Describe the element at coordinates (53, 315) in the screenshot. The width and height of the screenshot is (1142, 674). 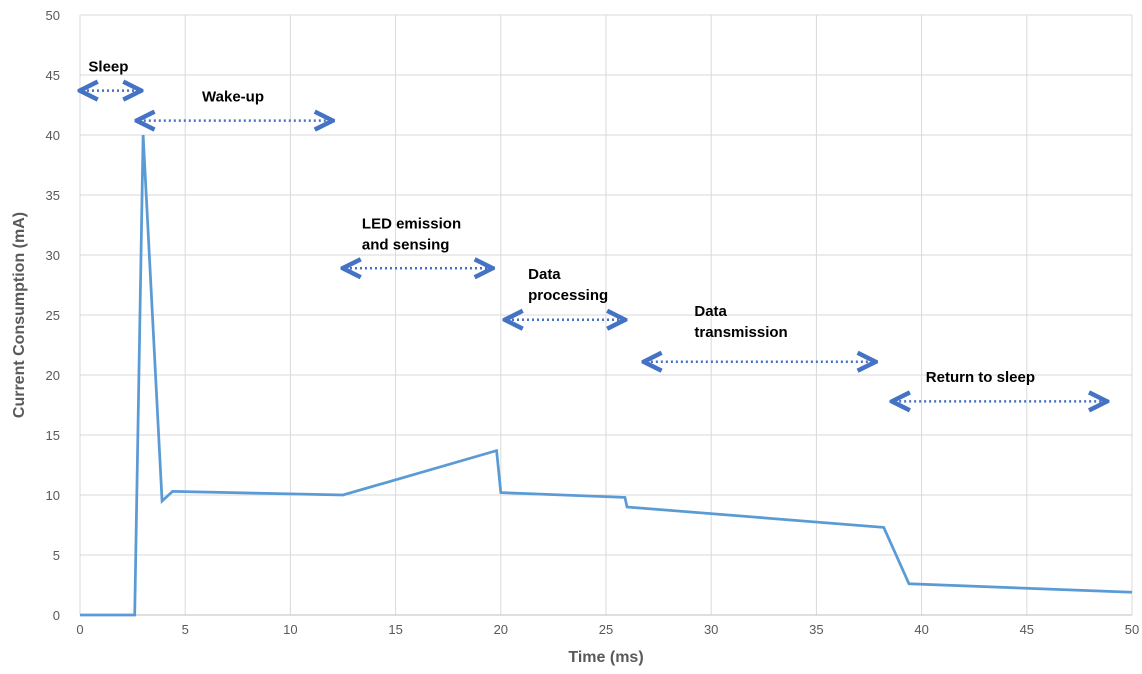
I see `y-tick-label: 25` at that location.